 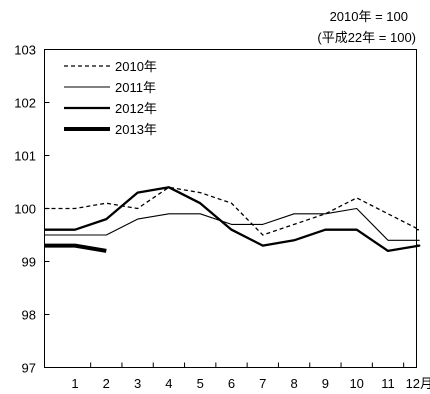 I want to click on legend-label: 2012年, so click(x=136, y=108).